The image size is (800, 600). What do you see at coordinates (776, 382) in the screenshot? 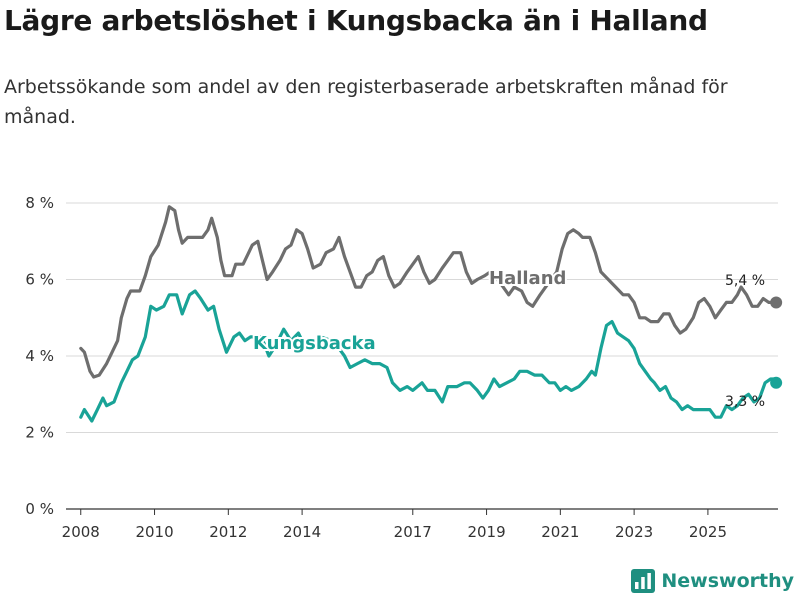
I see `series-endpoint-kungsbacka` at bounding box center [776, 382].